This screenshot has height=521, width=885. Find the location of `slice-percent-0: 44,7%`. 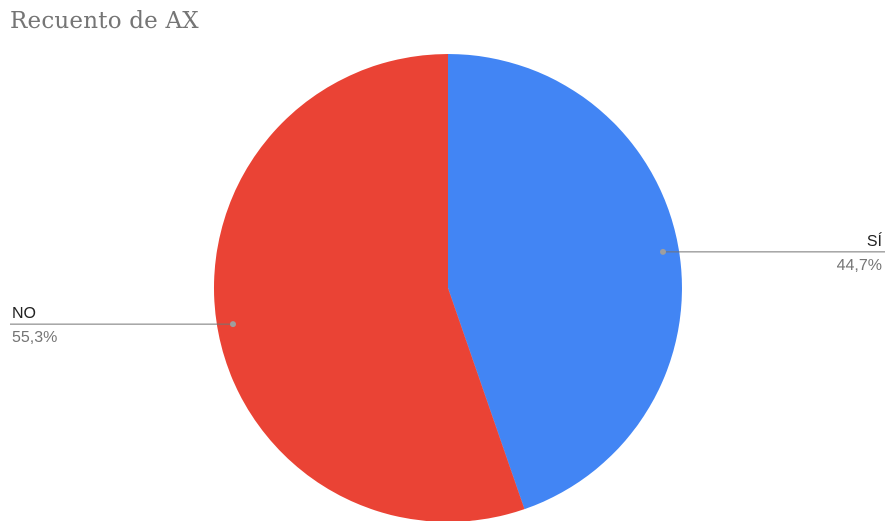

slice-percent-0: 44,7% is located at coordinates (859, 265).